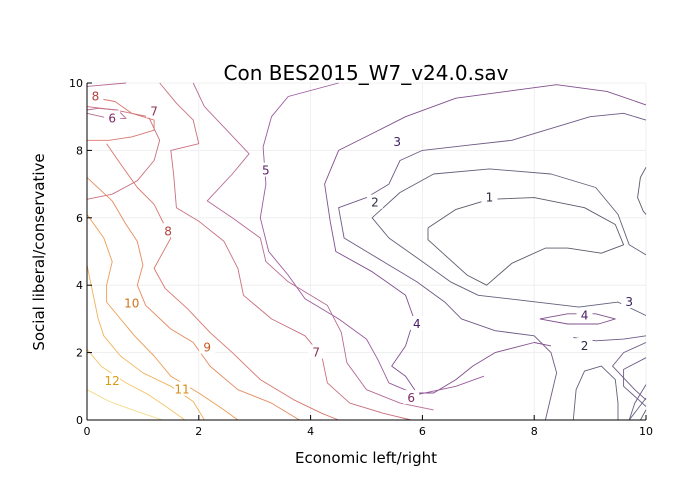  What do you see at coordinates (310, 431) in the screenshot?
I see `x-tick-label: 4` at bounding box center [310, 431].